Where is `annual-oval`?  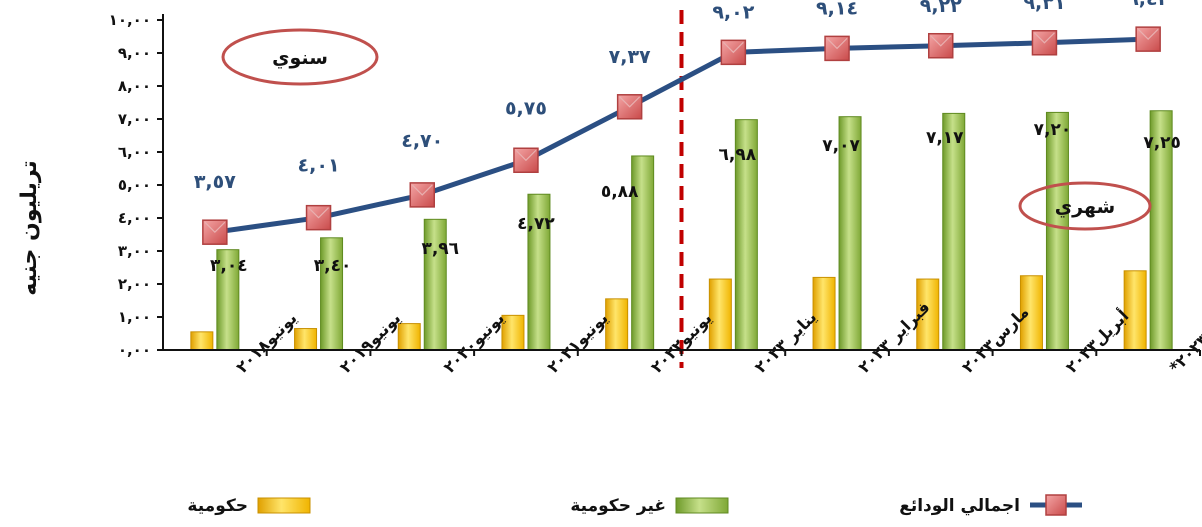
annual-oval is located at coordinates (300, 57).